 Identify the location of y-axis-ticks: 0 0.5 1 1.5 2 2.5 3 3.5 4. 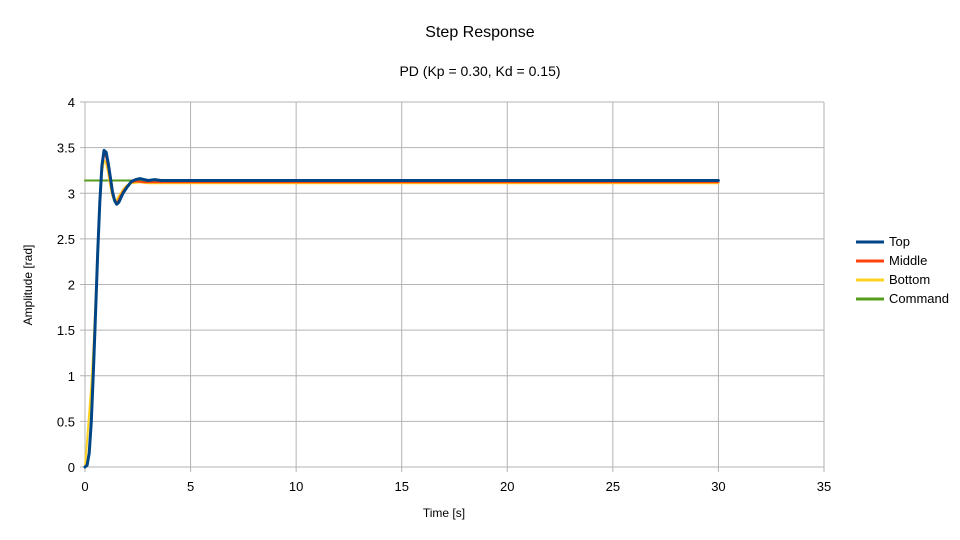
(66, 285).